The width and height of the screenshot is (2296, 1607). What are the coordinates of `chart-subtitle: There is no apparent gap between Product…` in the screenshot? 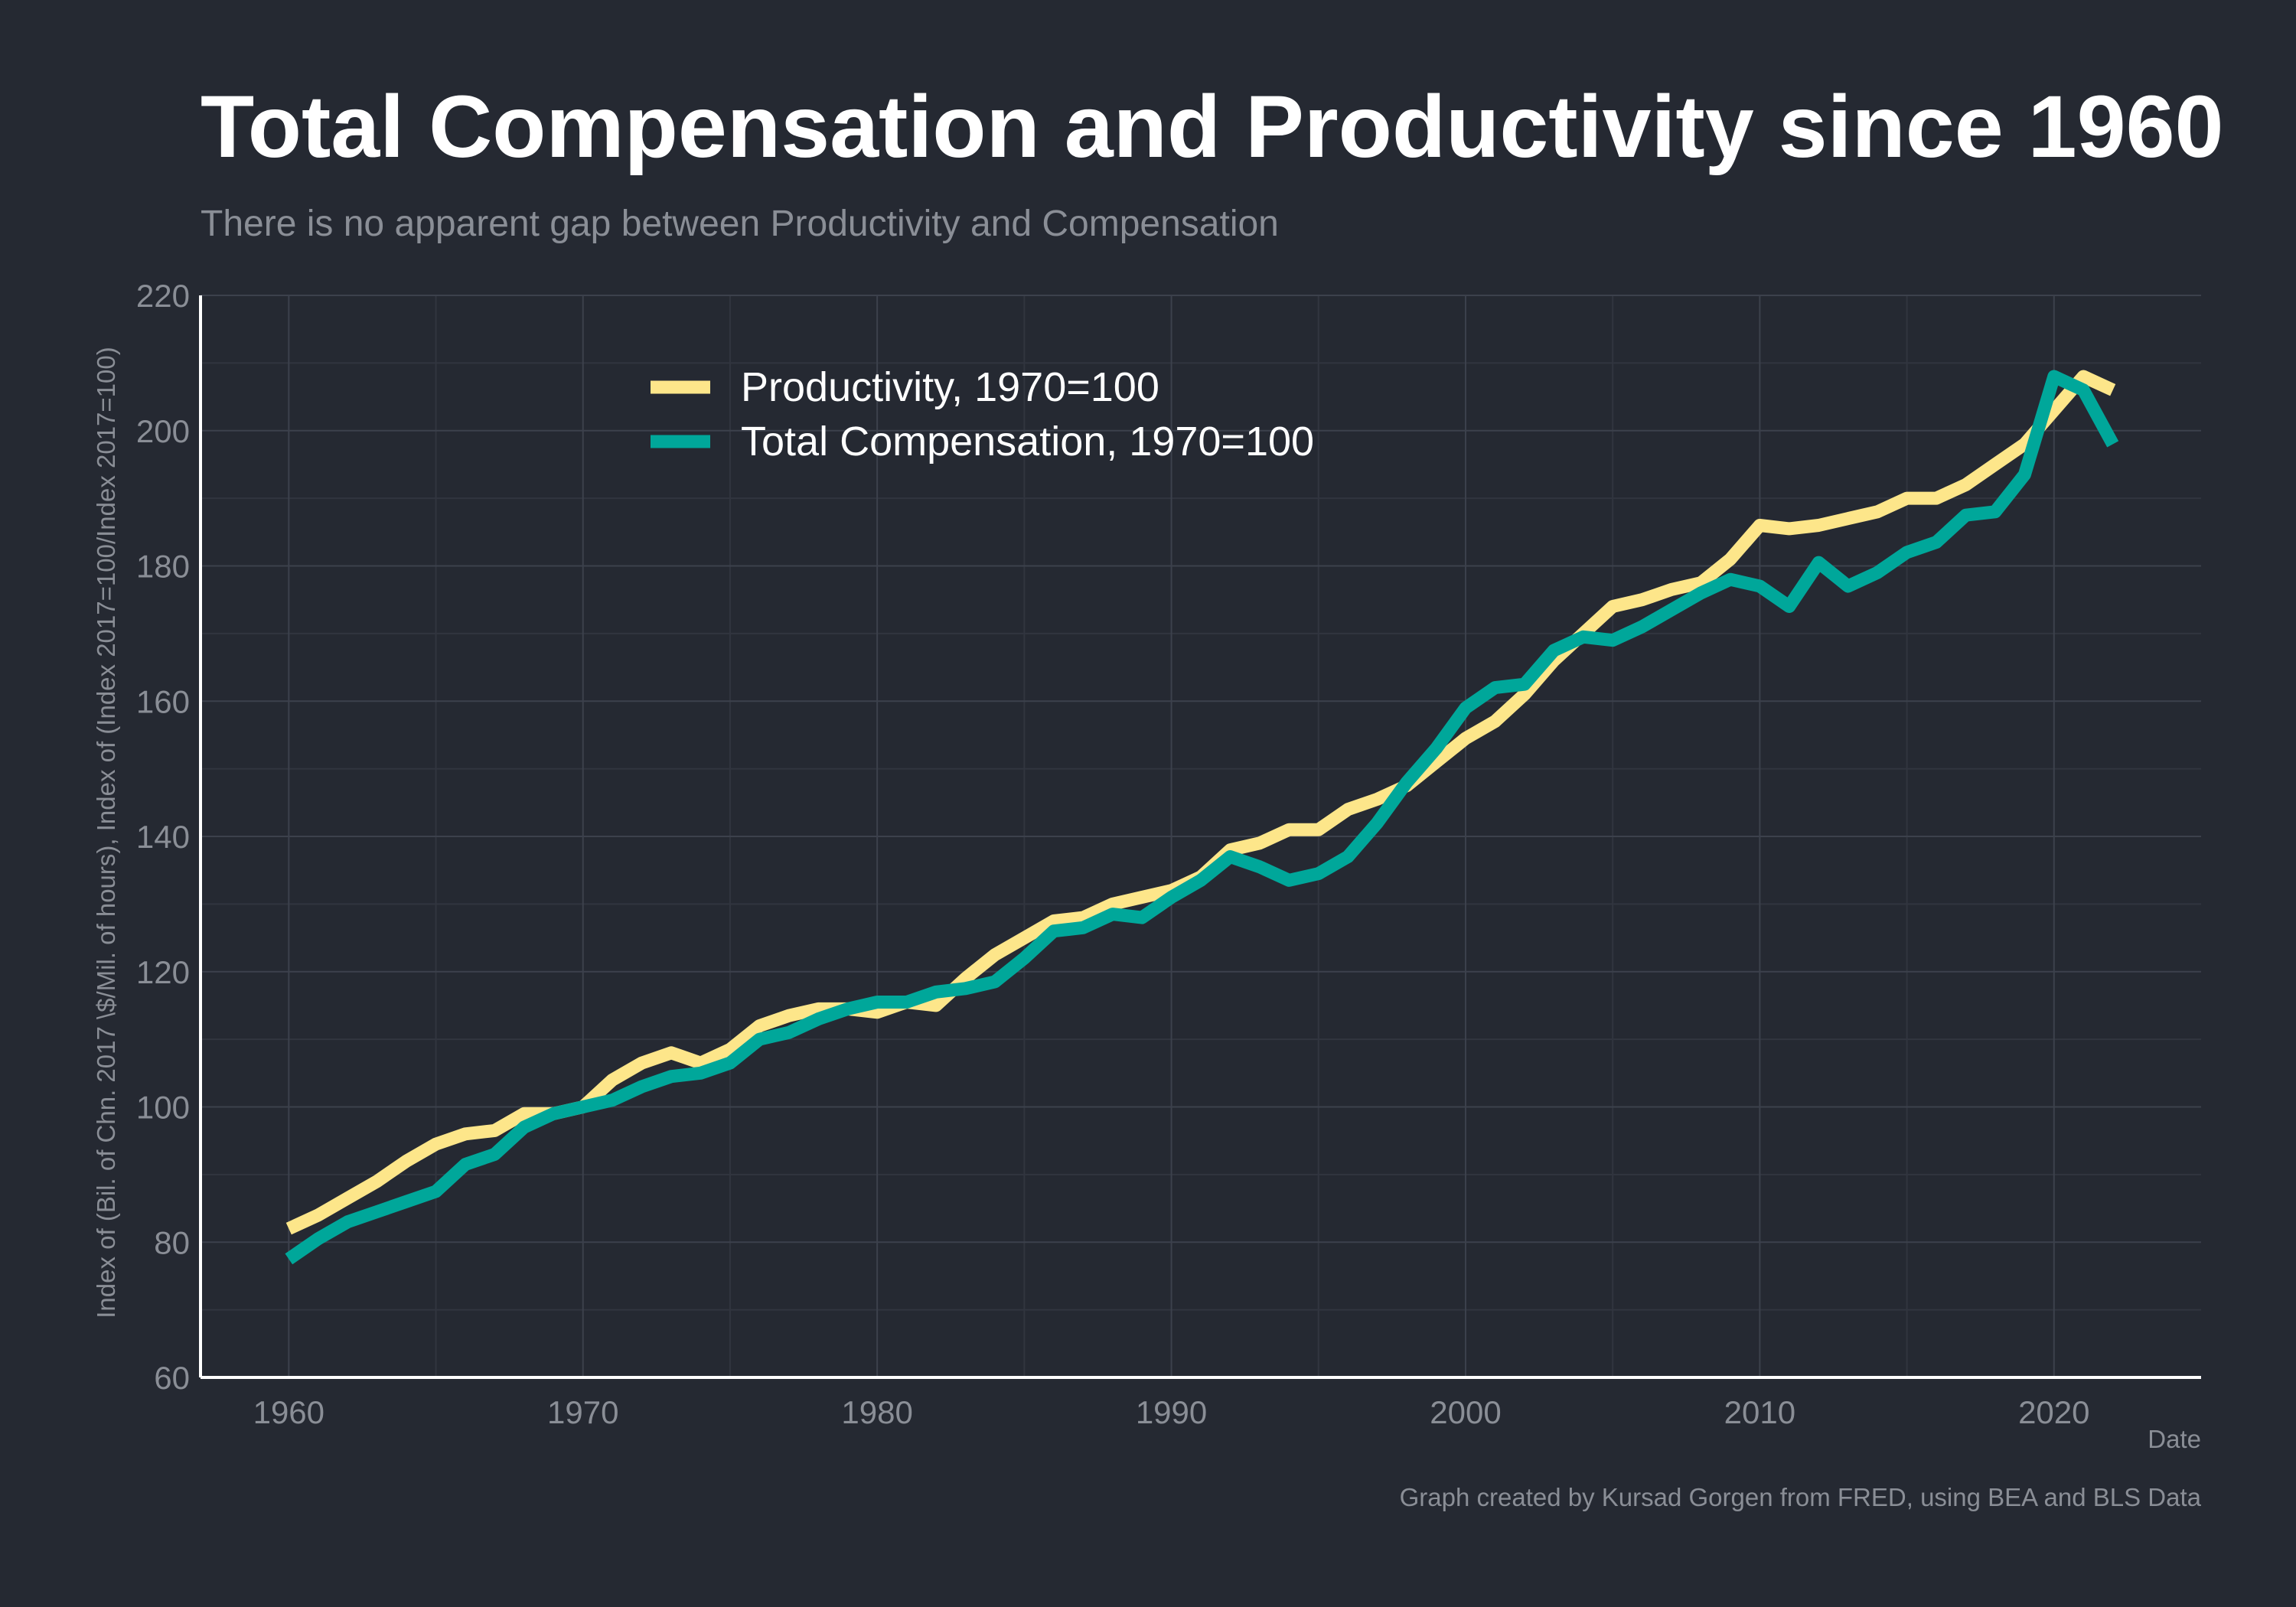 It's located at (740, 224).